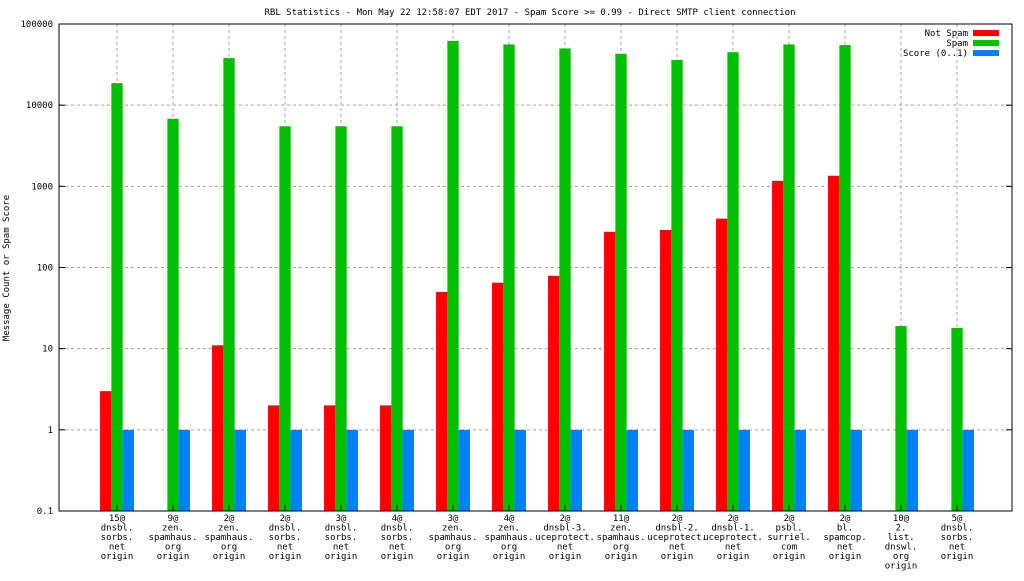  Describe the element at coordinates (42, 187) in the screenshot. I see `y-tick-label: 1000` at that location.